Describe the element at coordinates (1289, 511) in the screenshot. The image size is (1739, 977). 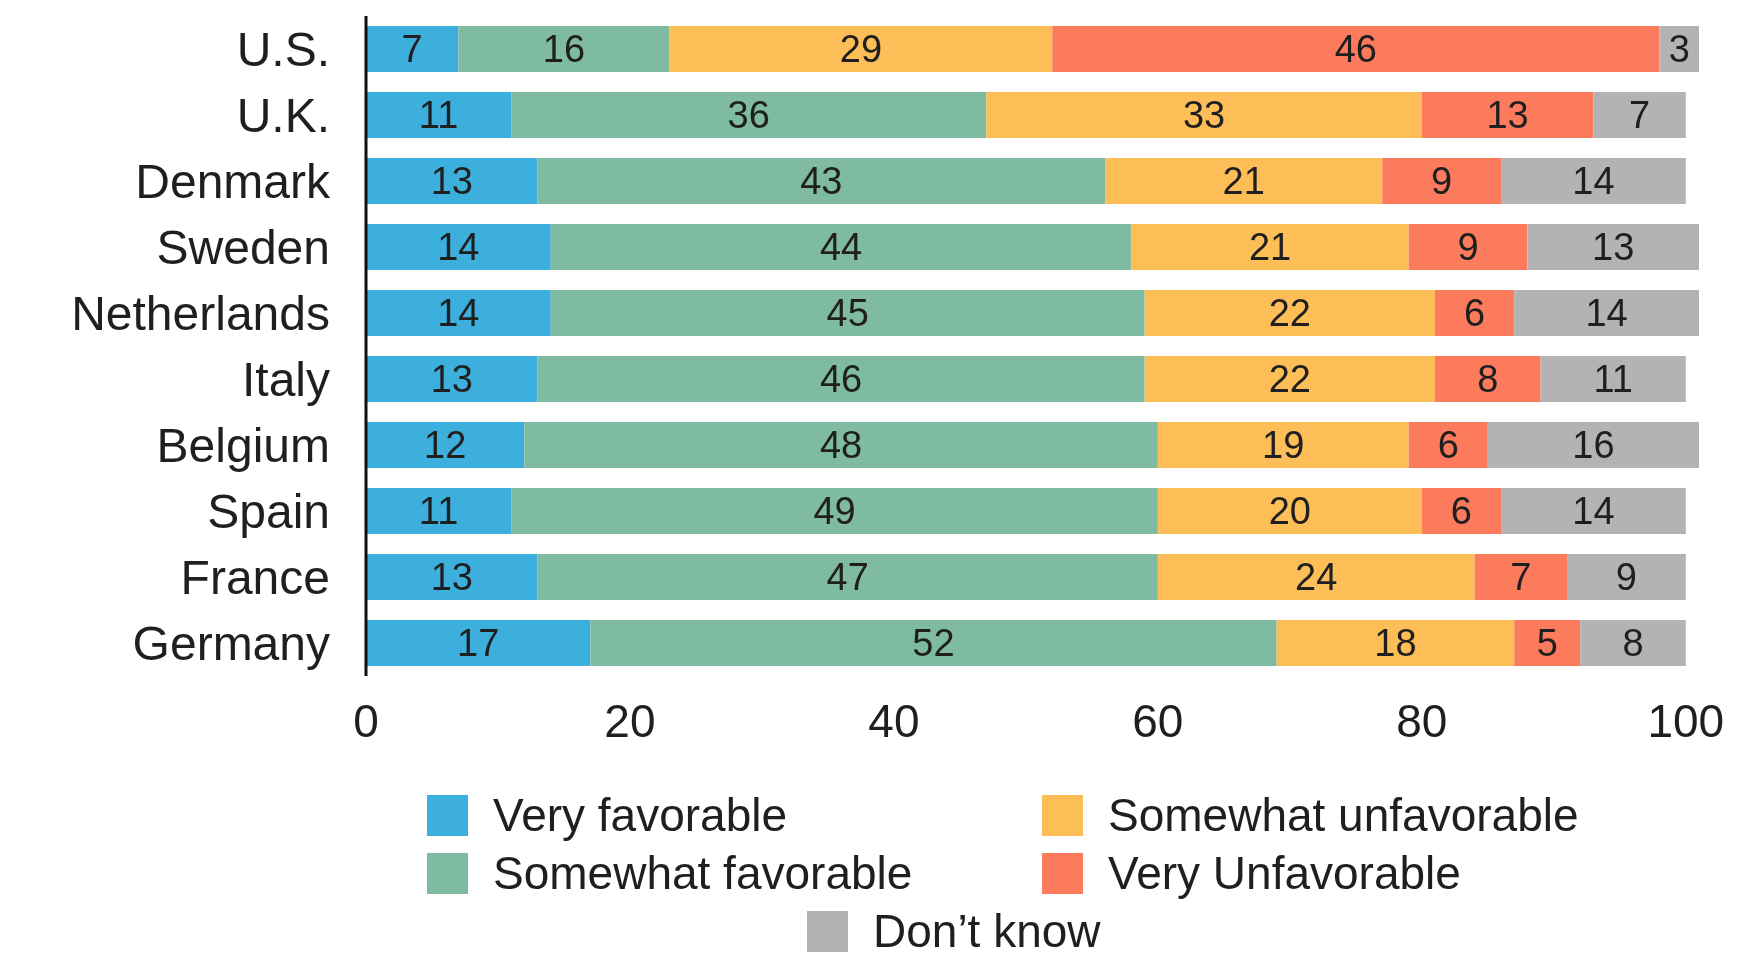
I see `data-label: 20` at that location.